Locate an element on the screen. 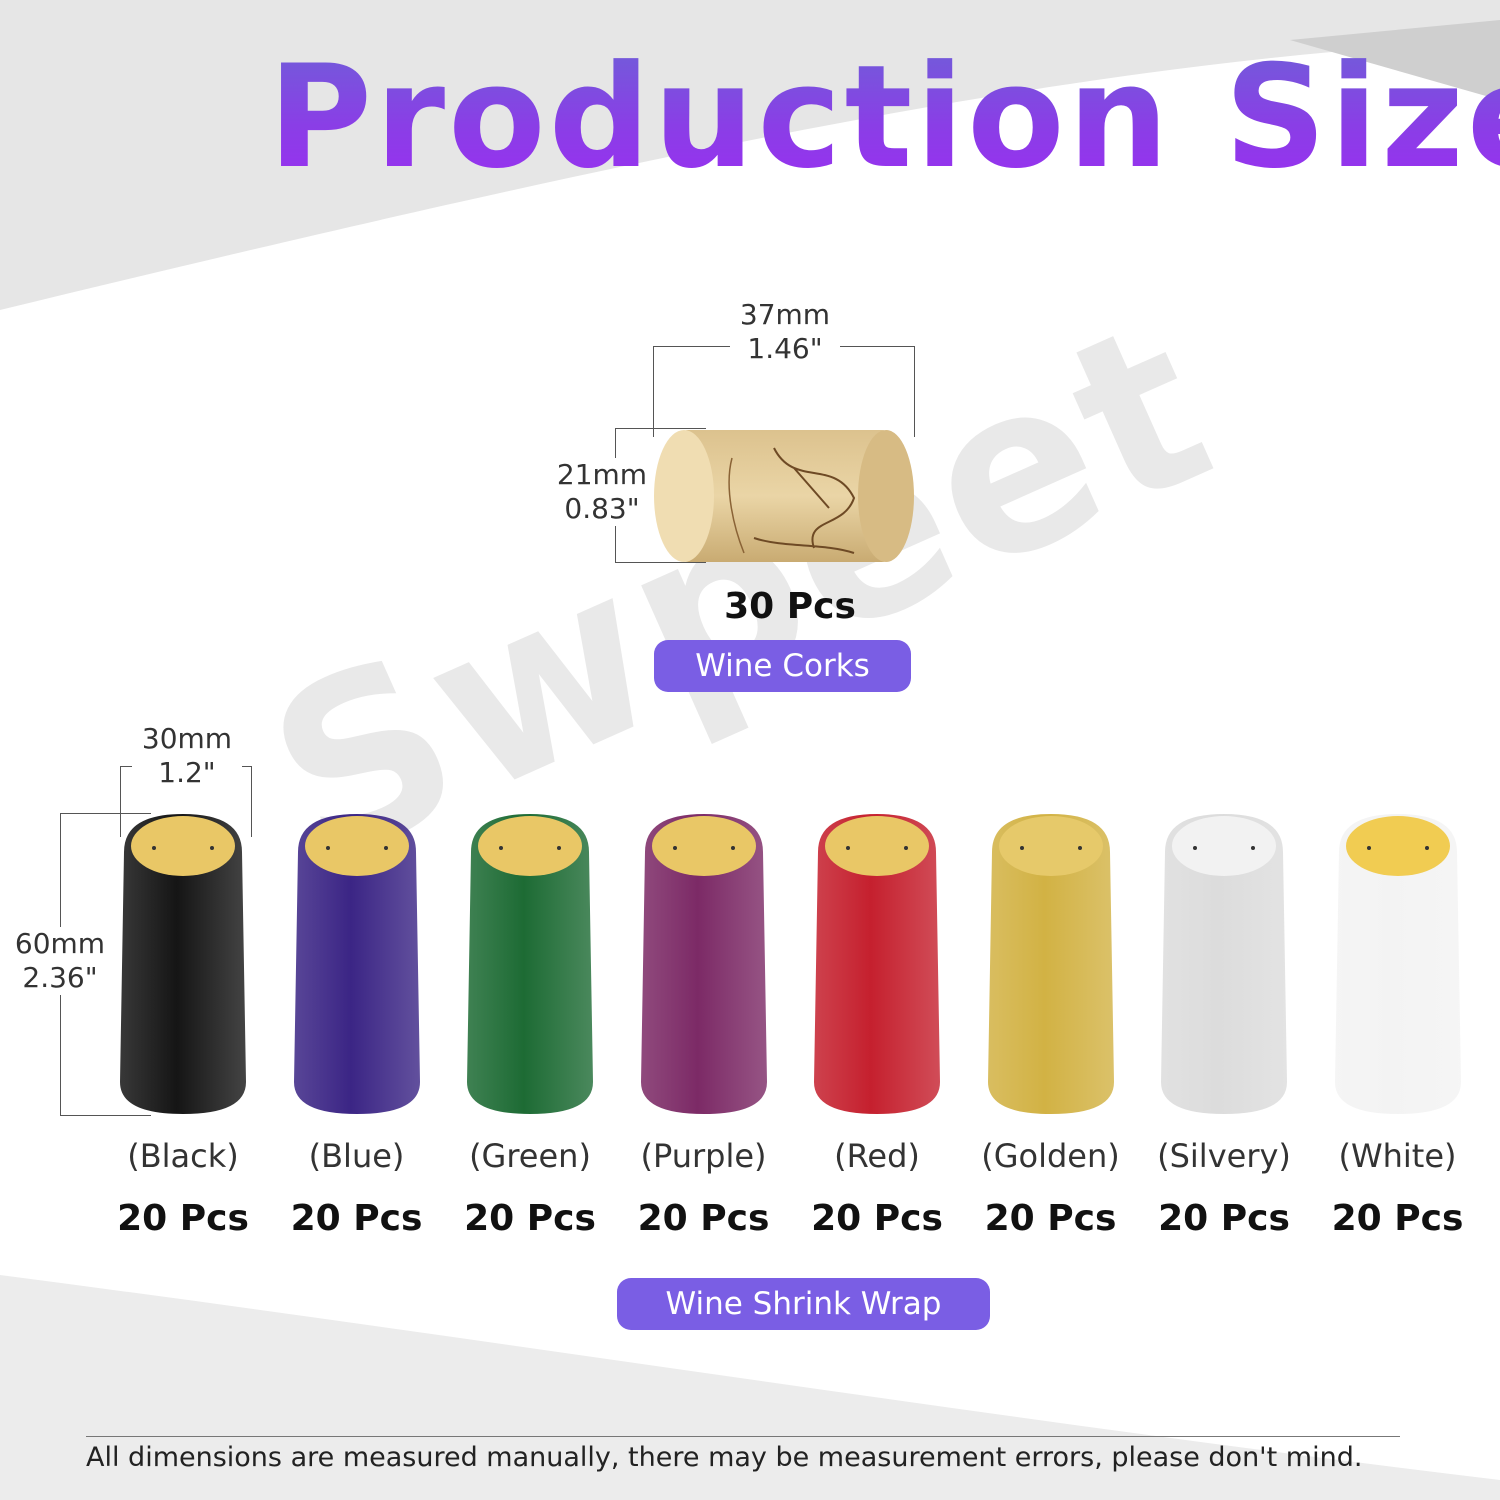 The image size is (1500, 1500). wrap-height-label: 60mm 2.36" is located at coordinates (60, 961).